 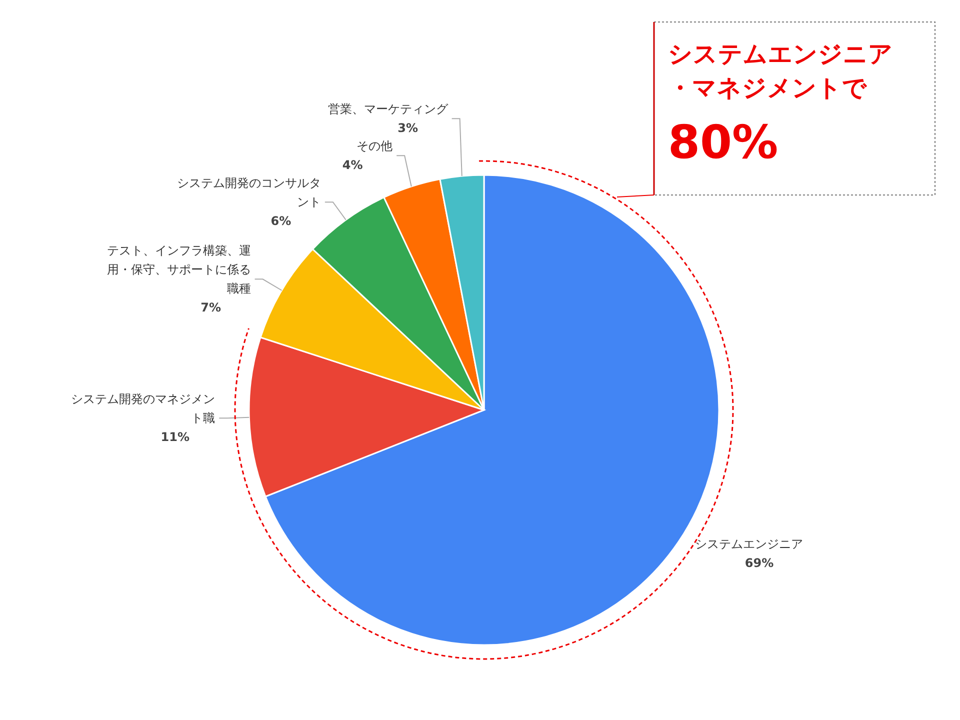 What do you see at coordinates (759, 563) in the screenshot?
I see `data-label: 69%` at bounding box center [759, 563].